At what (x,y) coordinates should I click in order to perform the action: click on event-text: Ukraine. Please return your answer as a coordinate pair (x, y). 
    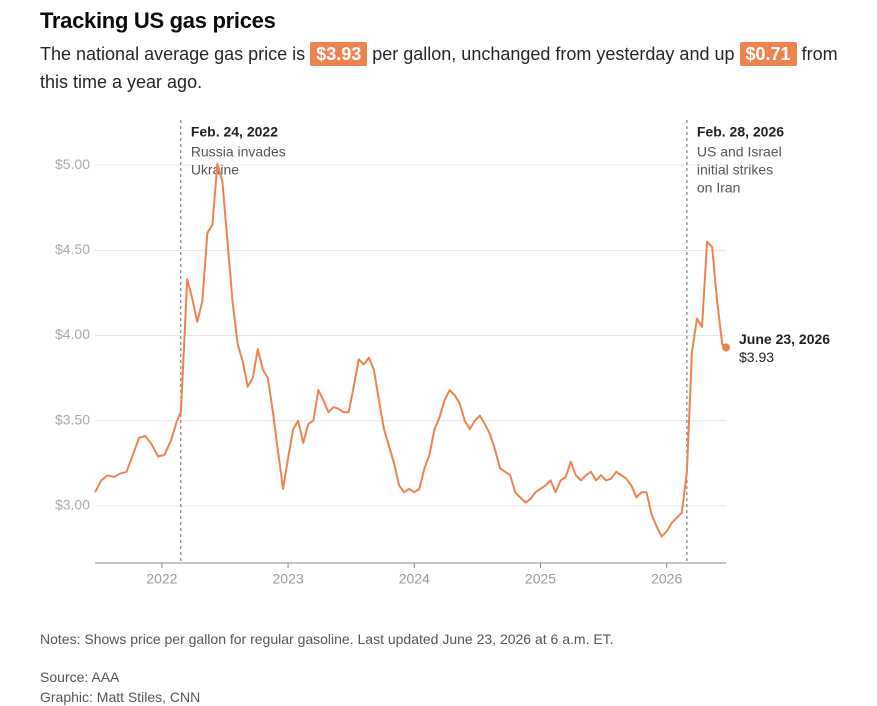
    Looking at the image, I should click on (215, 170).